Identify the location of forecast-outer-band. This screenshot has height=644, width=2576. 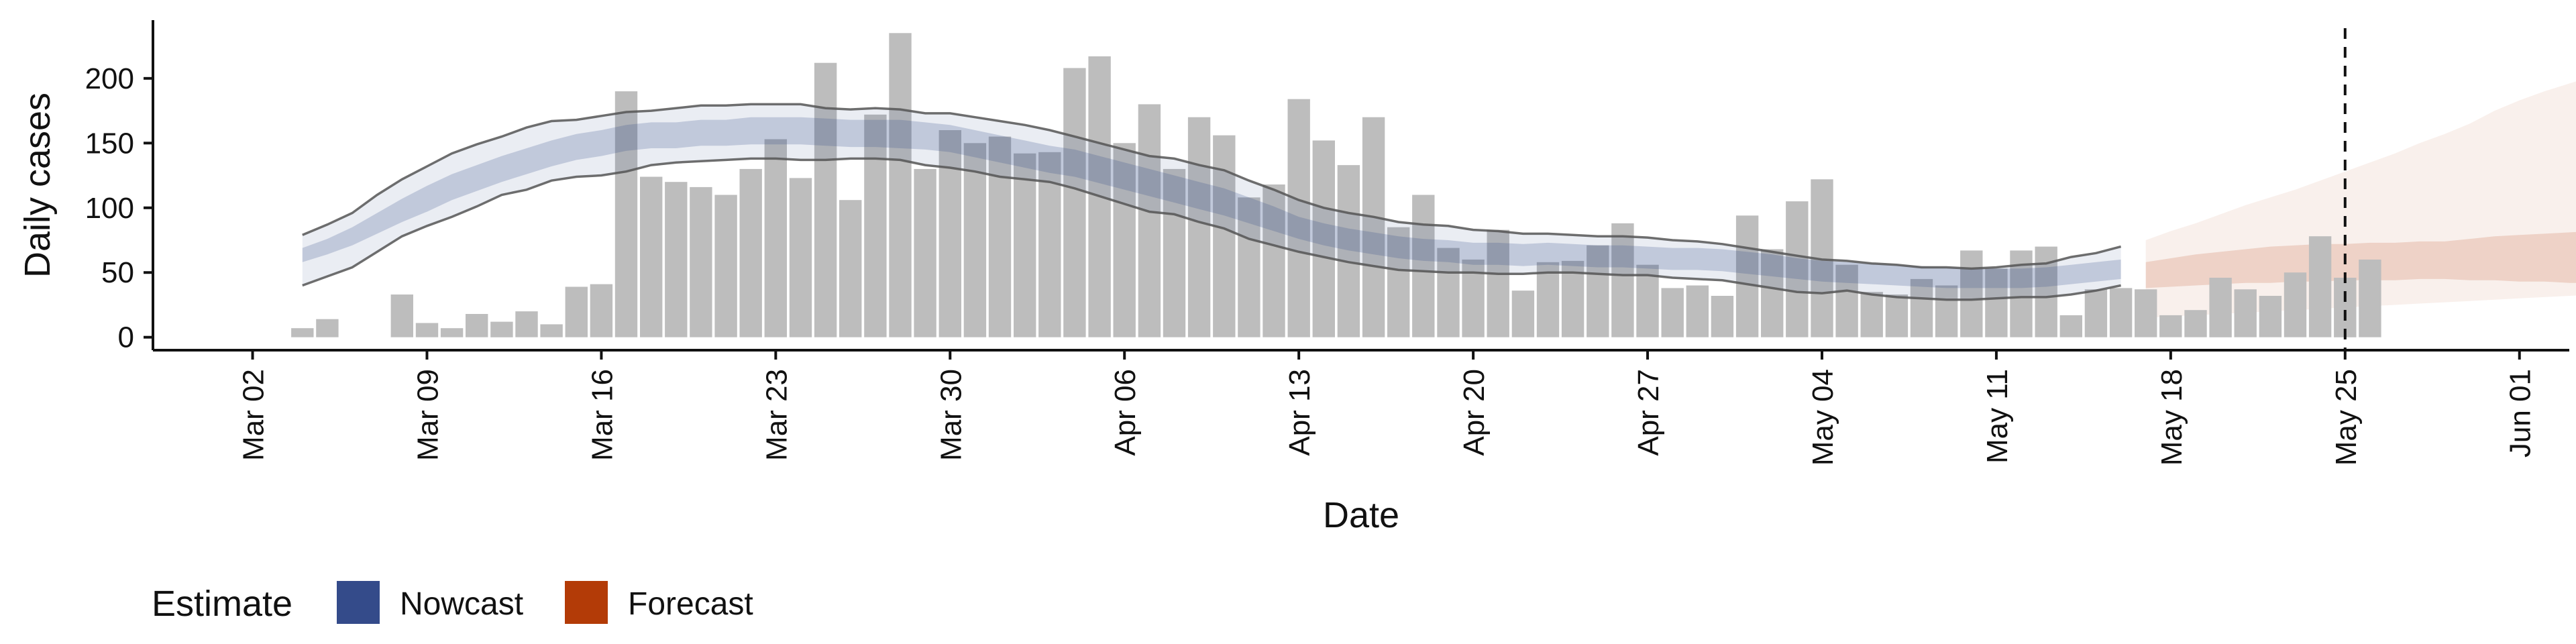
(2360, 199).